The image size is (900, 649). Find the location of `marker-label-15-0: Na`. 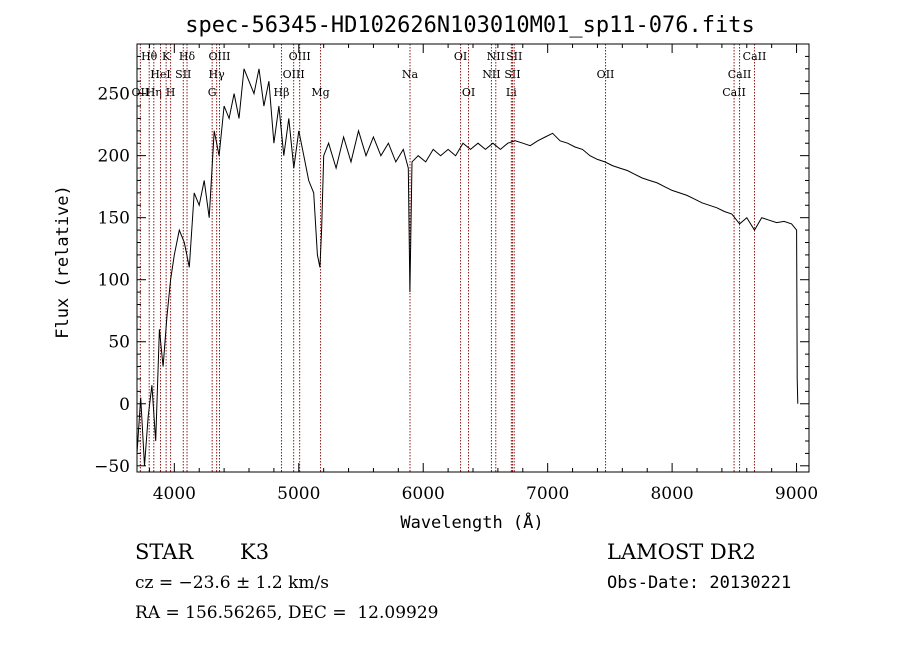

marker-label-15-0: Na is located at coordinates (410, 74).